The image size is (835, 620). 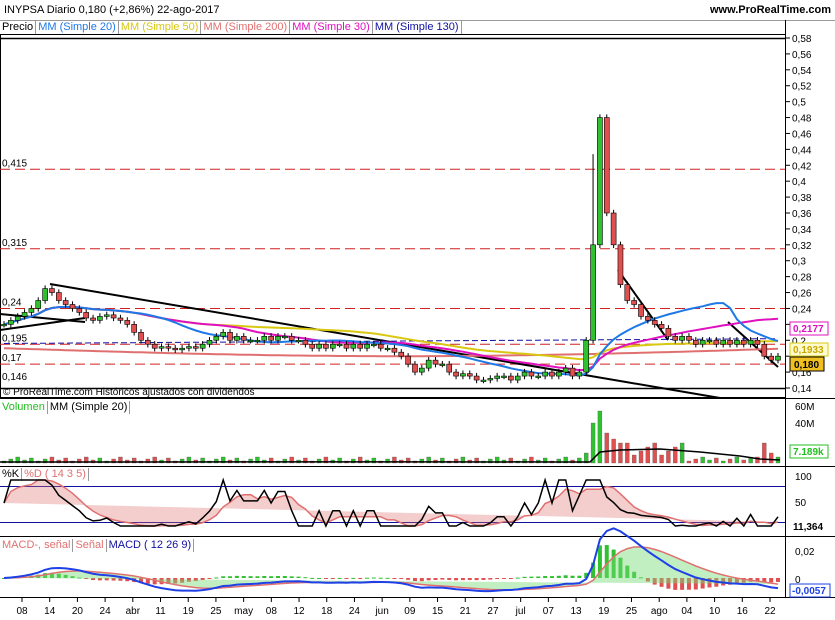 What do you see at coordinates (246, 27) in the screenshot?
I see `legend-sma200: MM (Simple 200)` at bounding box center [246, 27].